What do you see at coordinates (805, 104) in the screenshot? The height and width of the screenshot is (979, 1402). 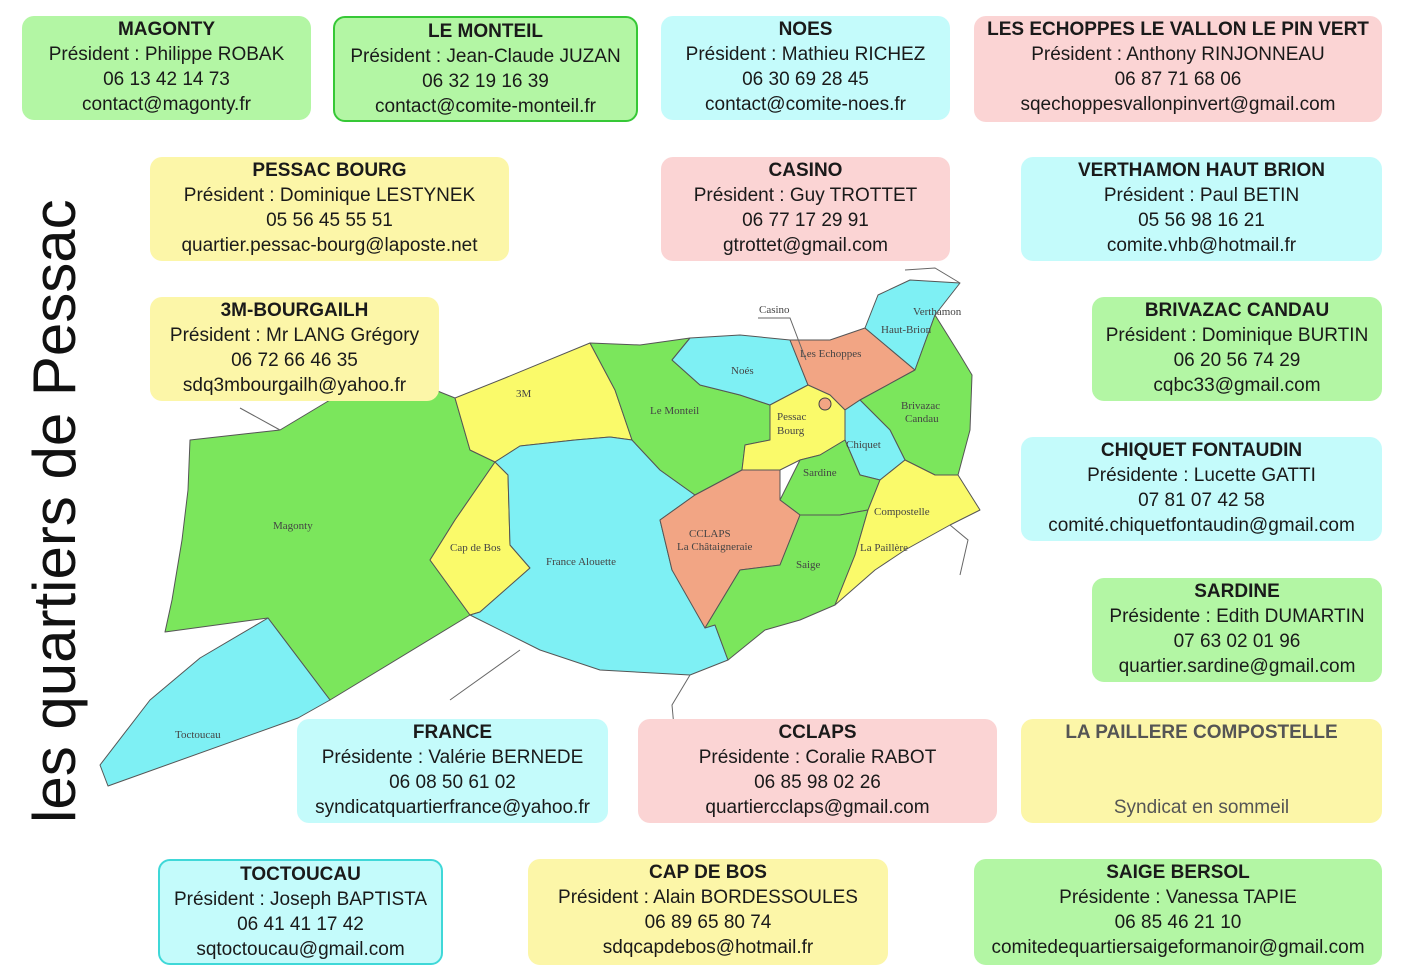 I see `card-email: contact@comite-noes.fr` at bounding box center [805, 104].